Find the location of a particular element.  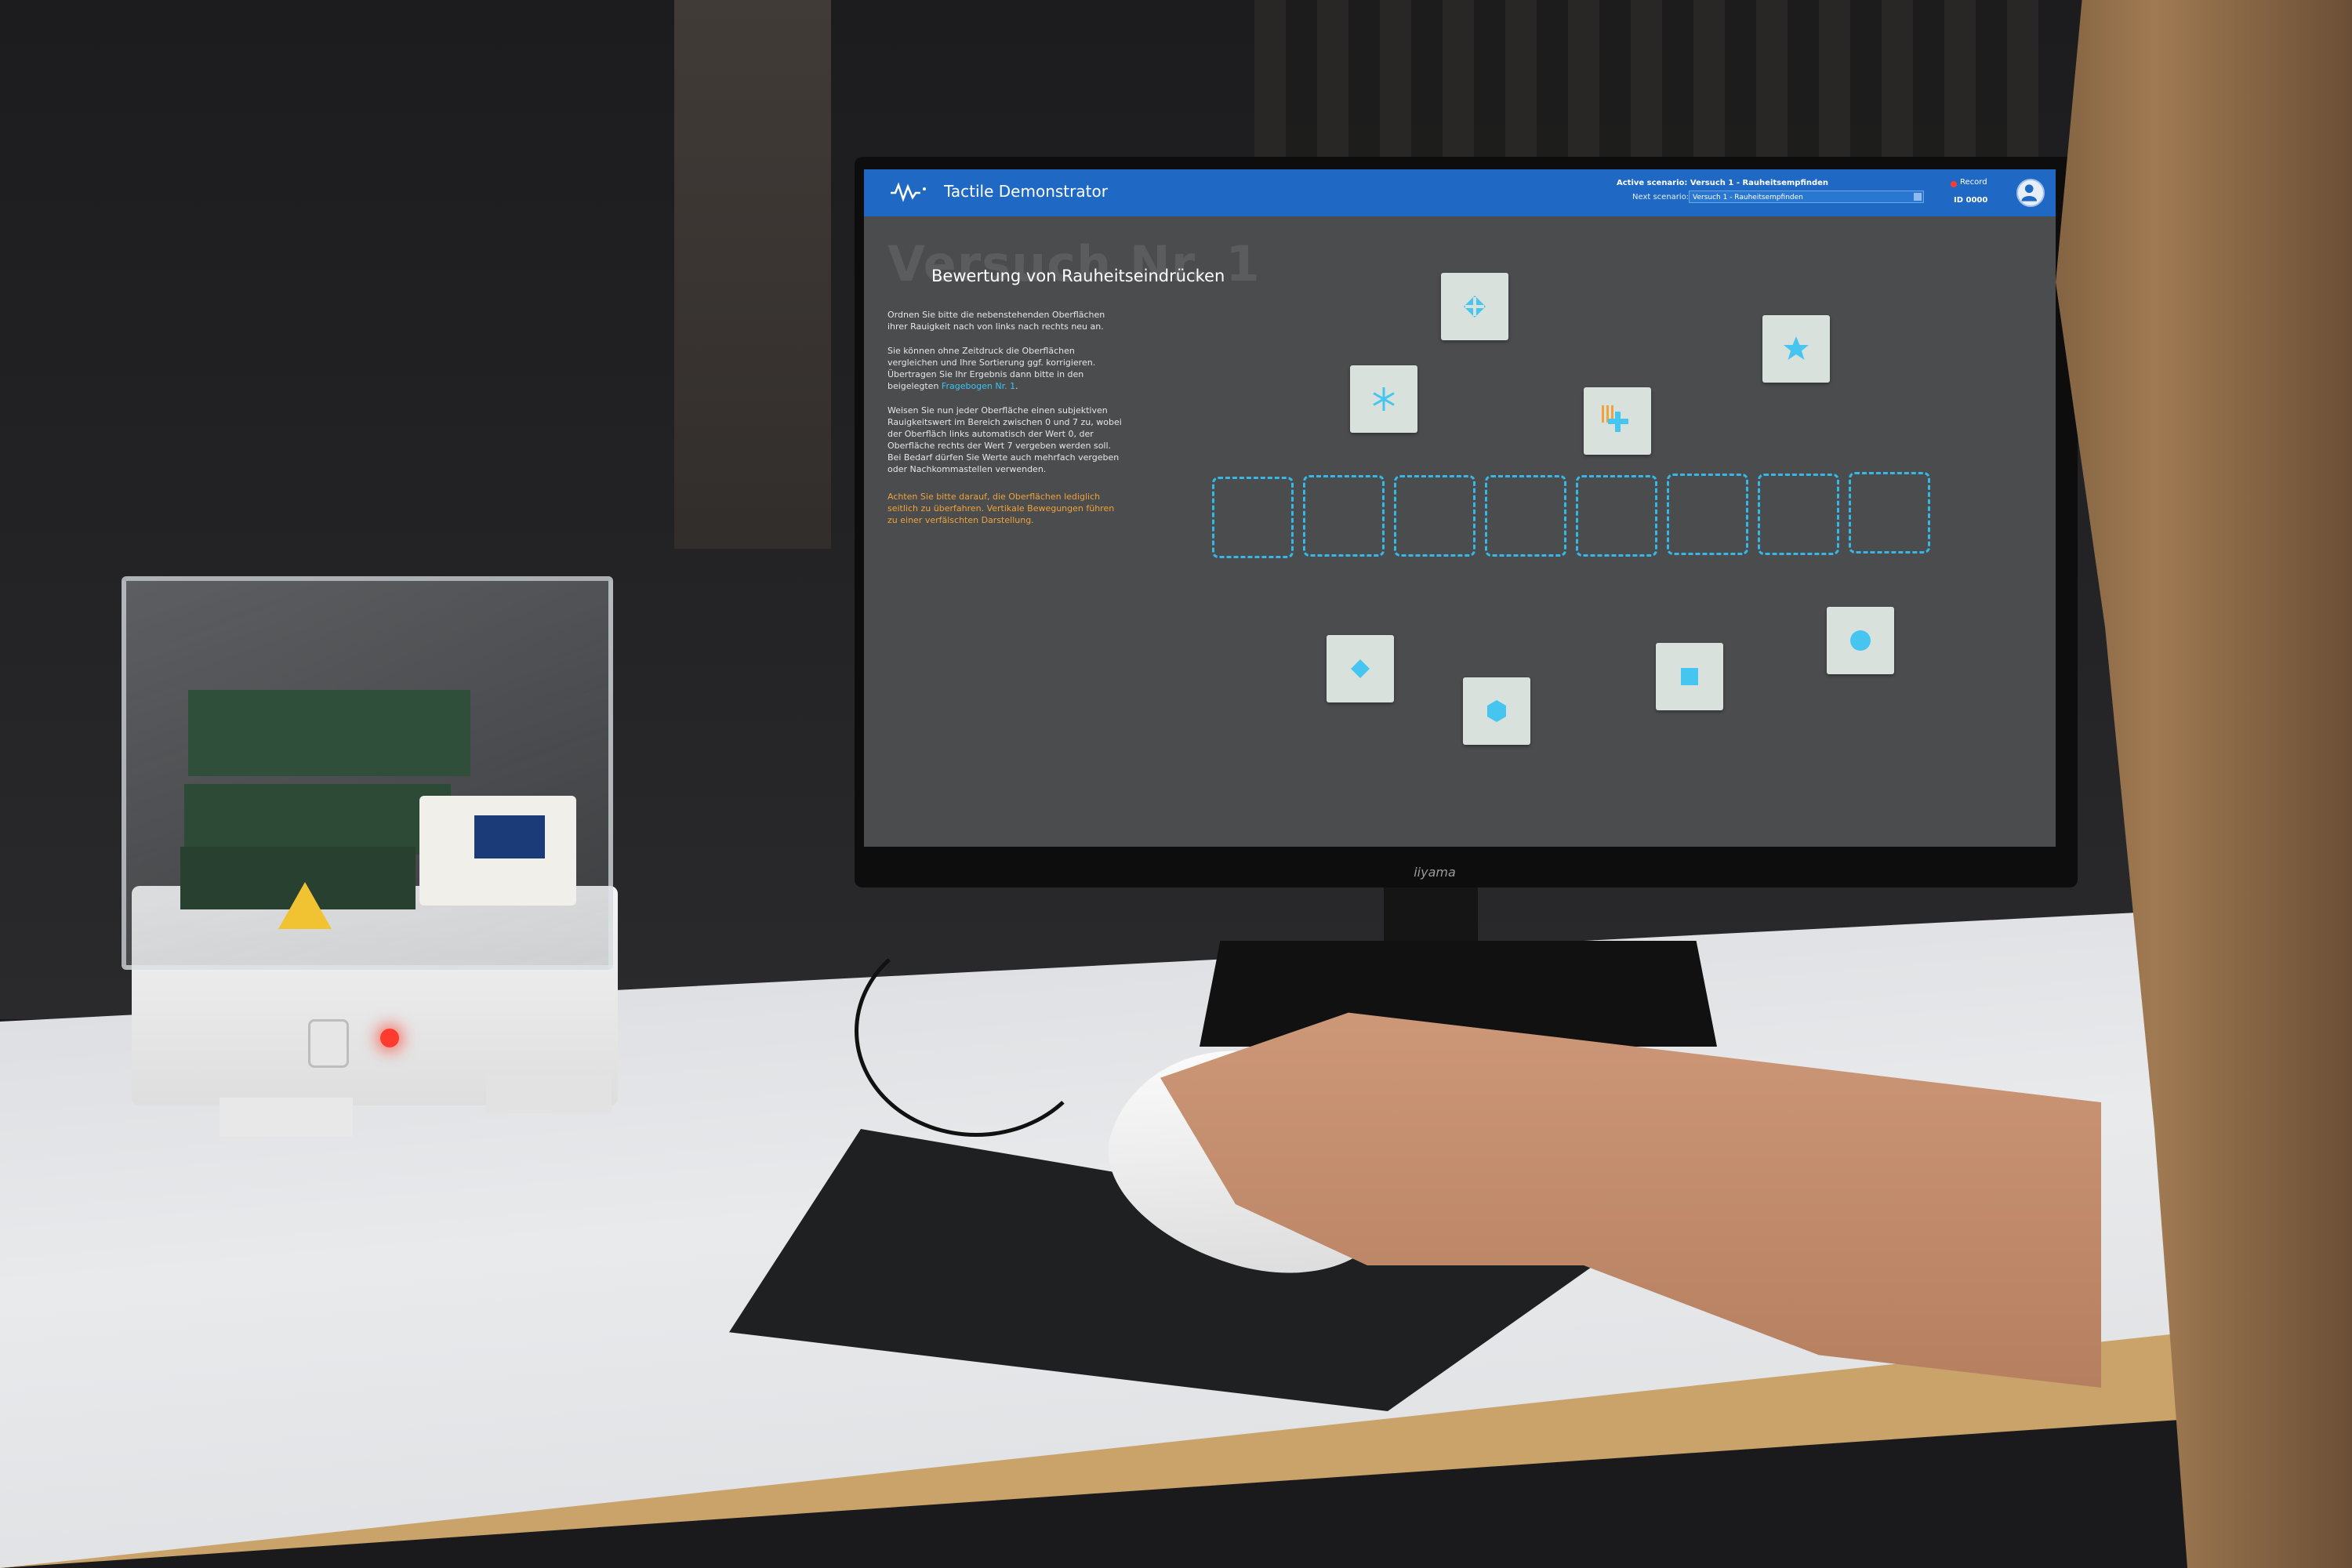

tile-star is located at coordinates (1796, 349).